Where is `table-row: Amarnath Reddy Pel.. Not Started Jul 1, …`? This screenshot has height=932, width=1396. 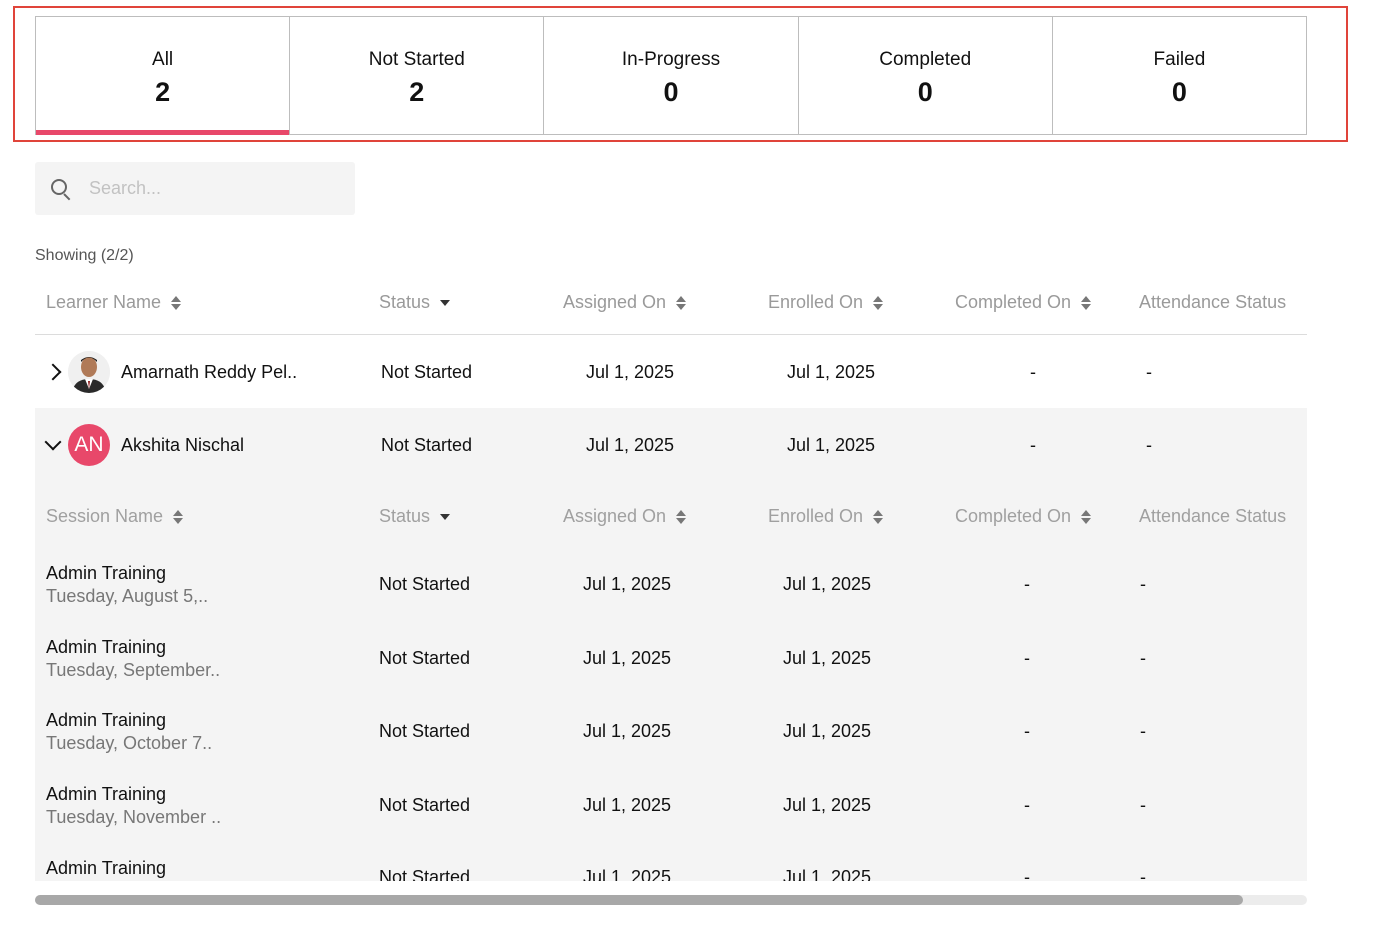 table-row: Amarnath Reddy Pel.. Not Started Jul 1, … is located at coordinates (671, 372).